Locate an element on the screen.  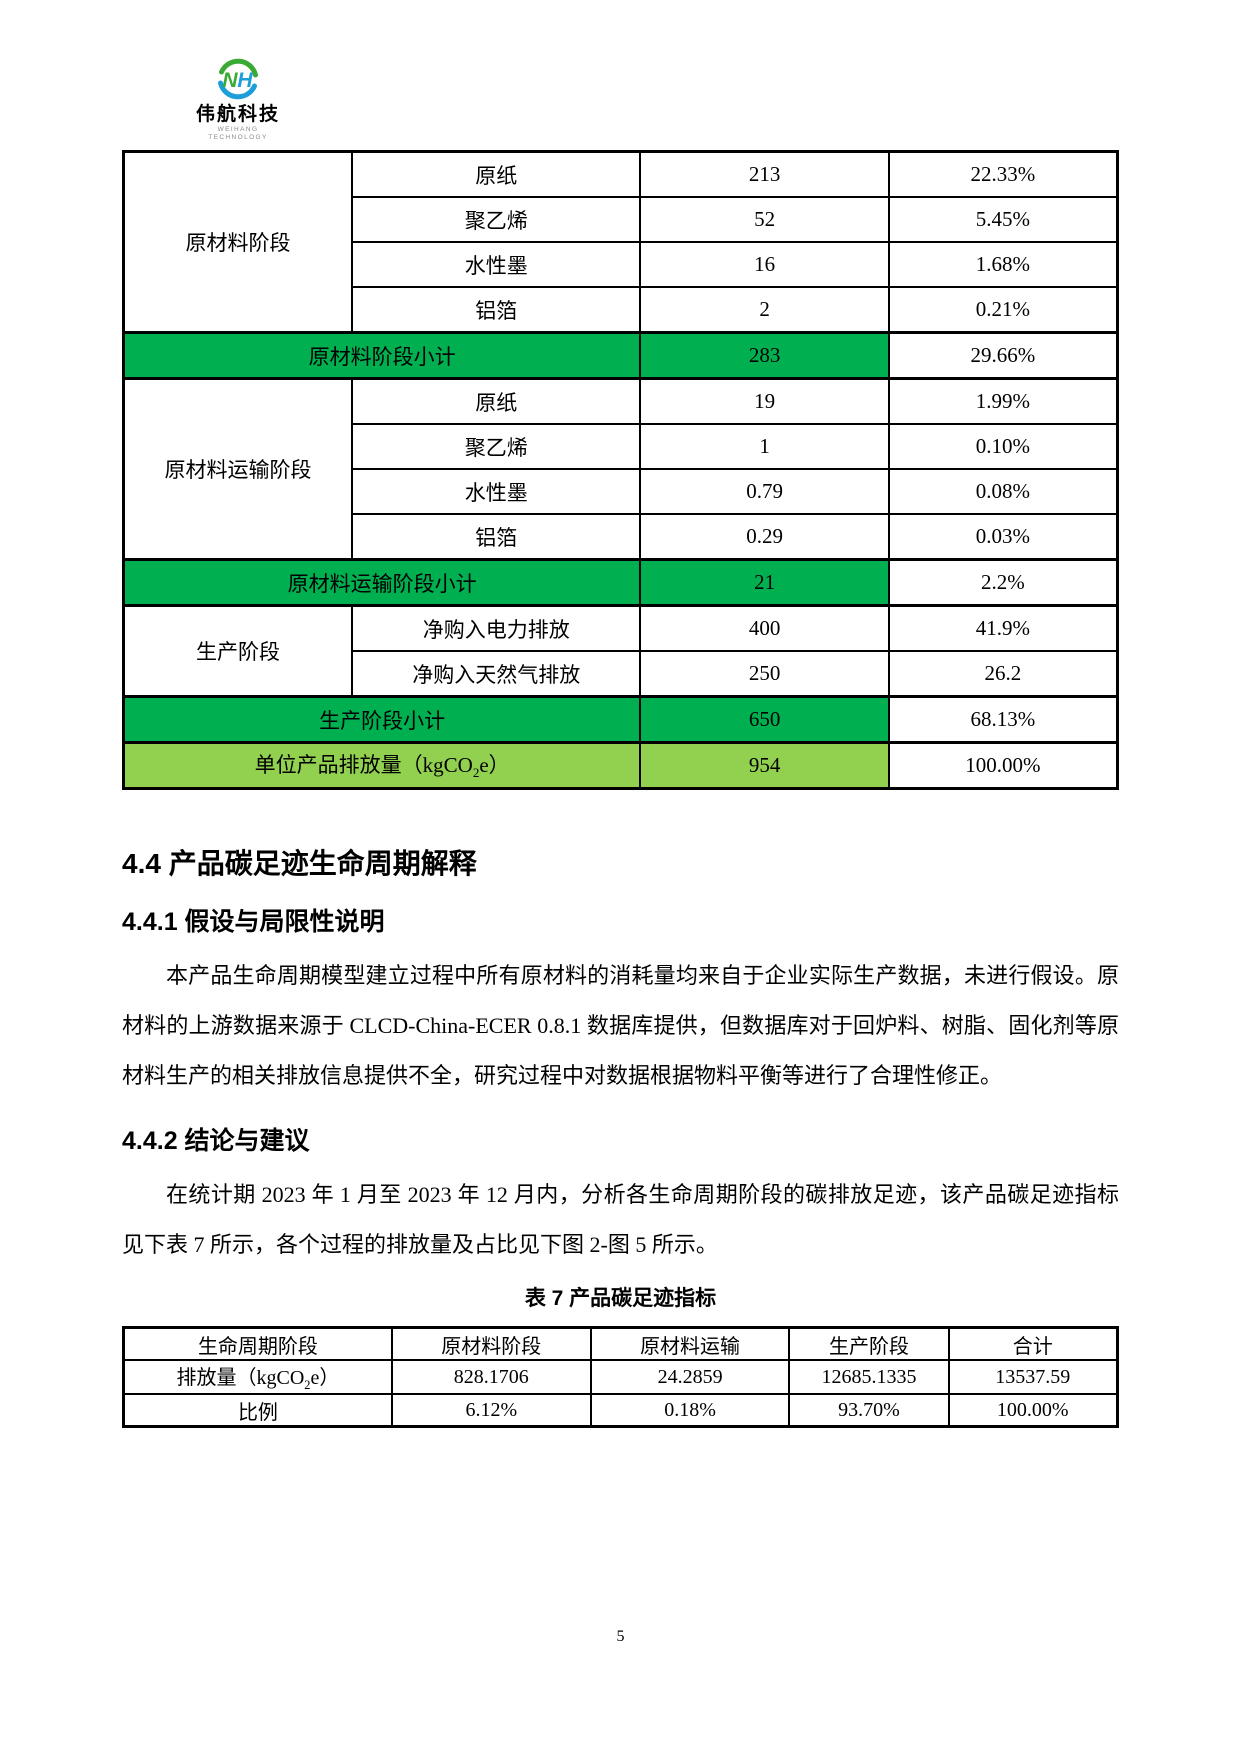
table-row: 原材料阶段 原纸 213 22.33% is located at coordinates (620, 242).